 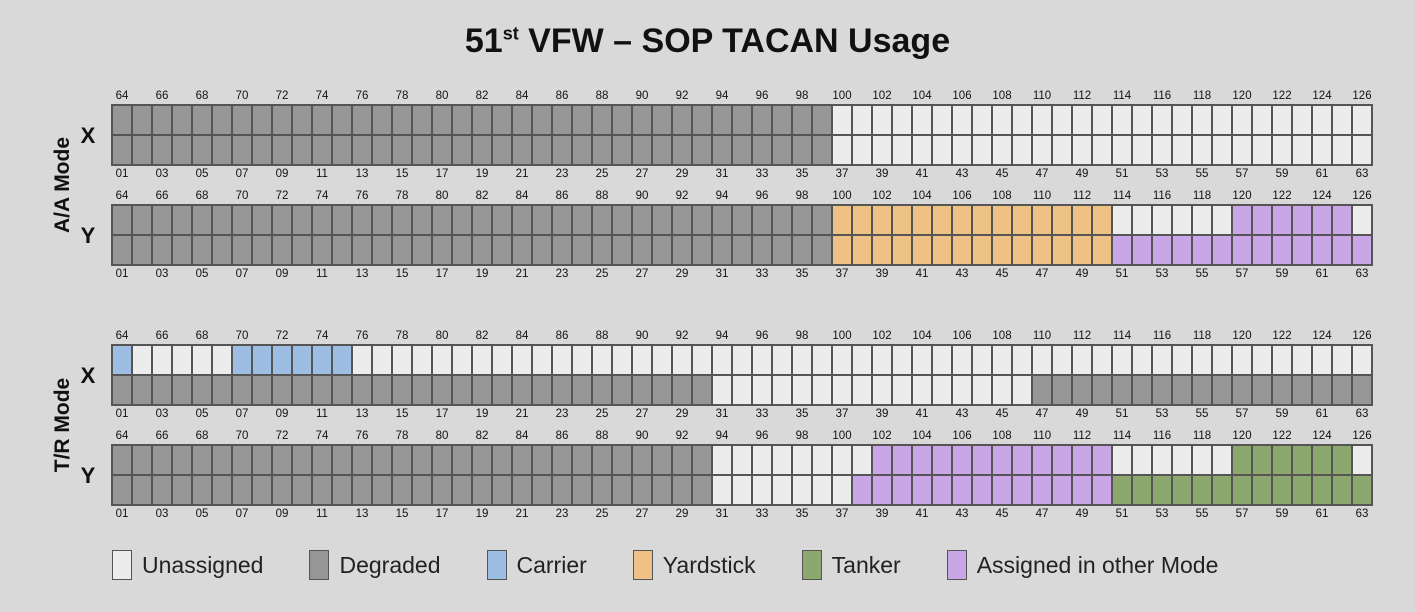 I want to click on bottom-tick-label: 63, so click(x=1362, y=414).